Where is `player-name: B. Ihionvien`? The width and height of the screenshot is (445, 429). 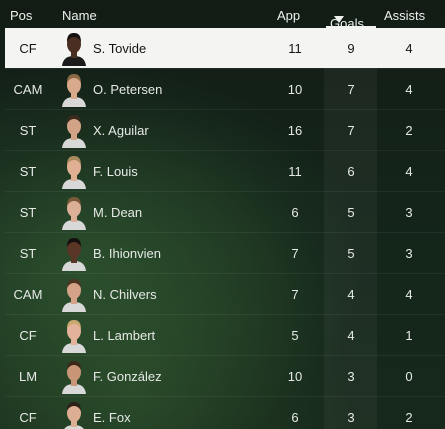 player-name: B. Ihionvien is located at coordinates (127, 253).